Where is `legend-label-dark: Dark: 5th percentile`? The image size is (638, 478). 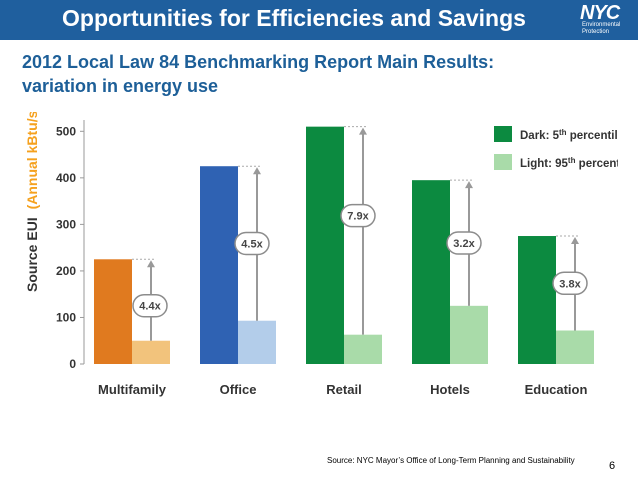 legend-label-dark: Dark: 5th percentile is located at coordinates (569, 135).